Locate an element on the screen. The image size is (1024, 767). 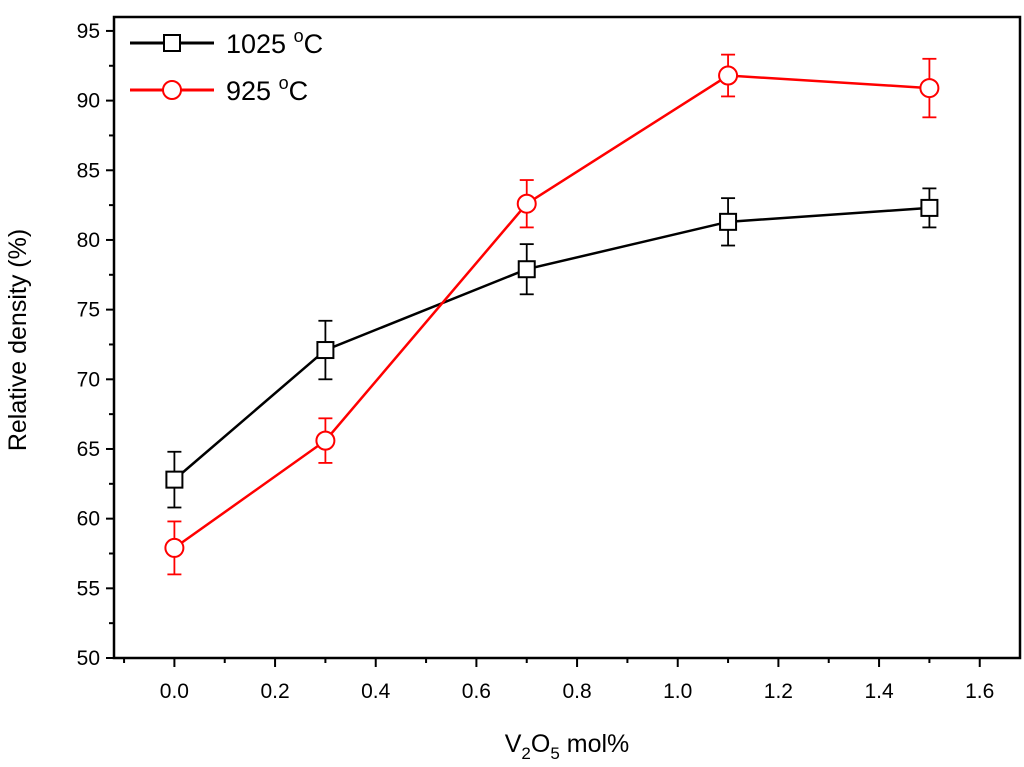
y-tick-label: 85 is located at coordinates (88, 170).